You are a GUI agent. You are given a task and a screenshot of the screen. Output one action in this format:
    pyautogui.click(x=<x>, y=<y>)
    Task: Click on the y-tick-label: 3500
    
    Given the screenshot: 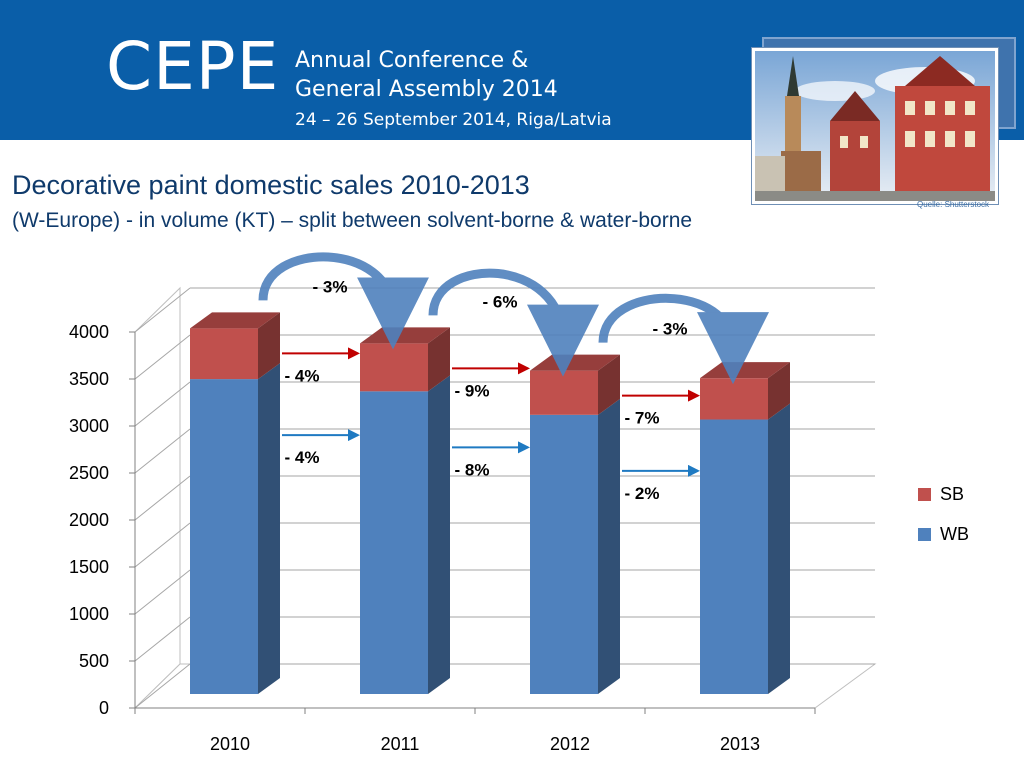 What is the action you would take?
    pyautogui.click(x=89, y=379)
    